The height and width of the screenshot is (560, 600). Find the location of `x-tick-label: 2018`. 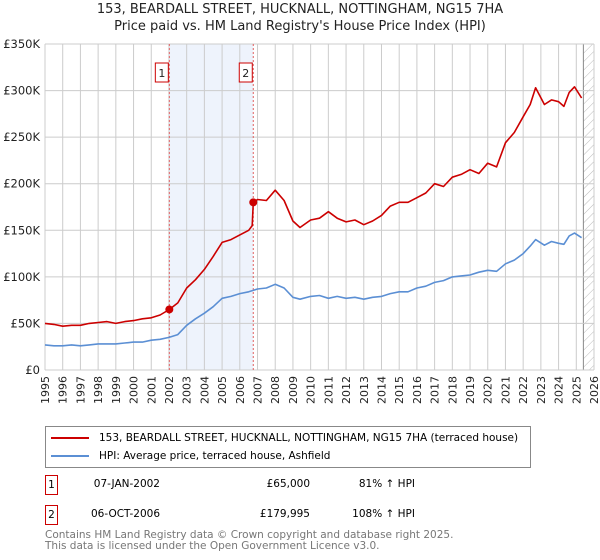

x-tick-label: 2018 is located at coordinates (452, 390).